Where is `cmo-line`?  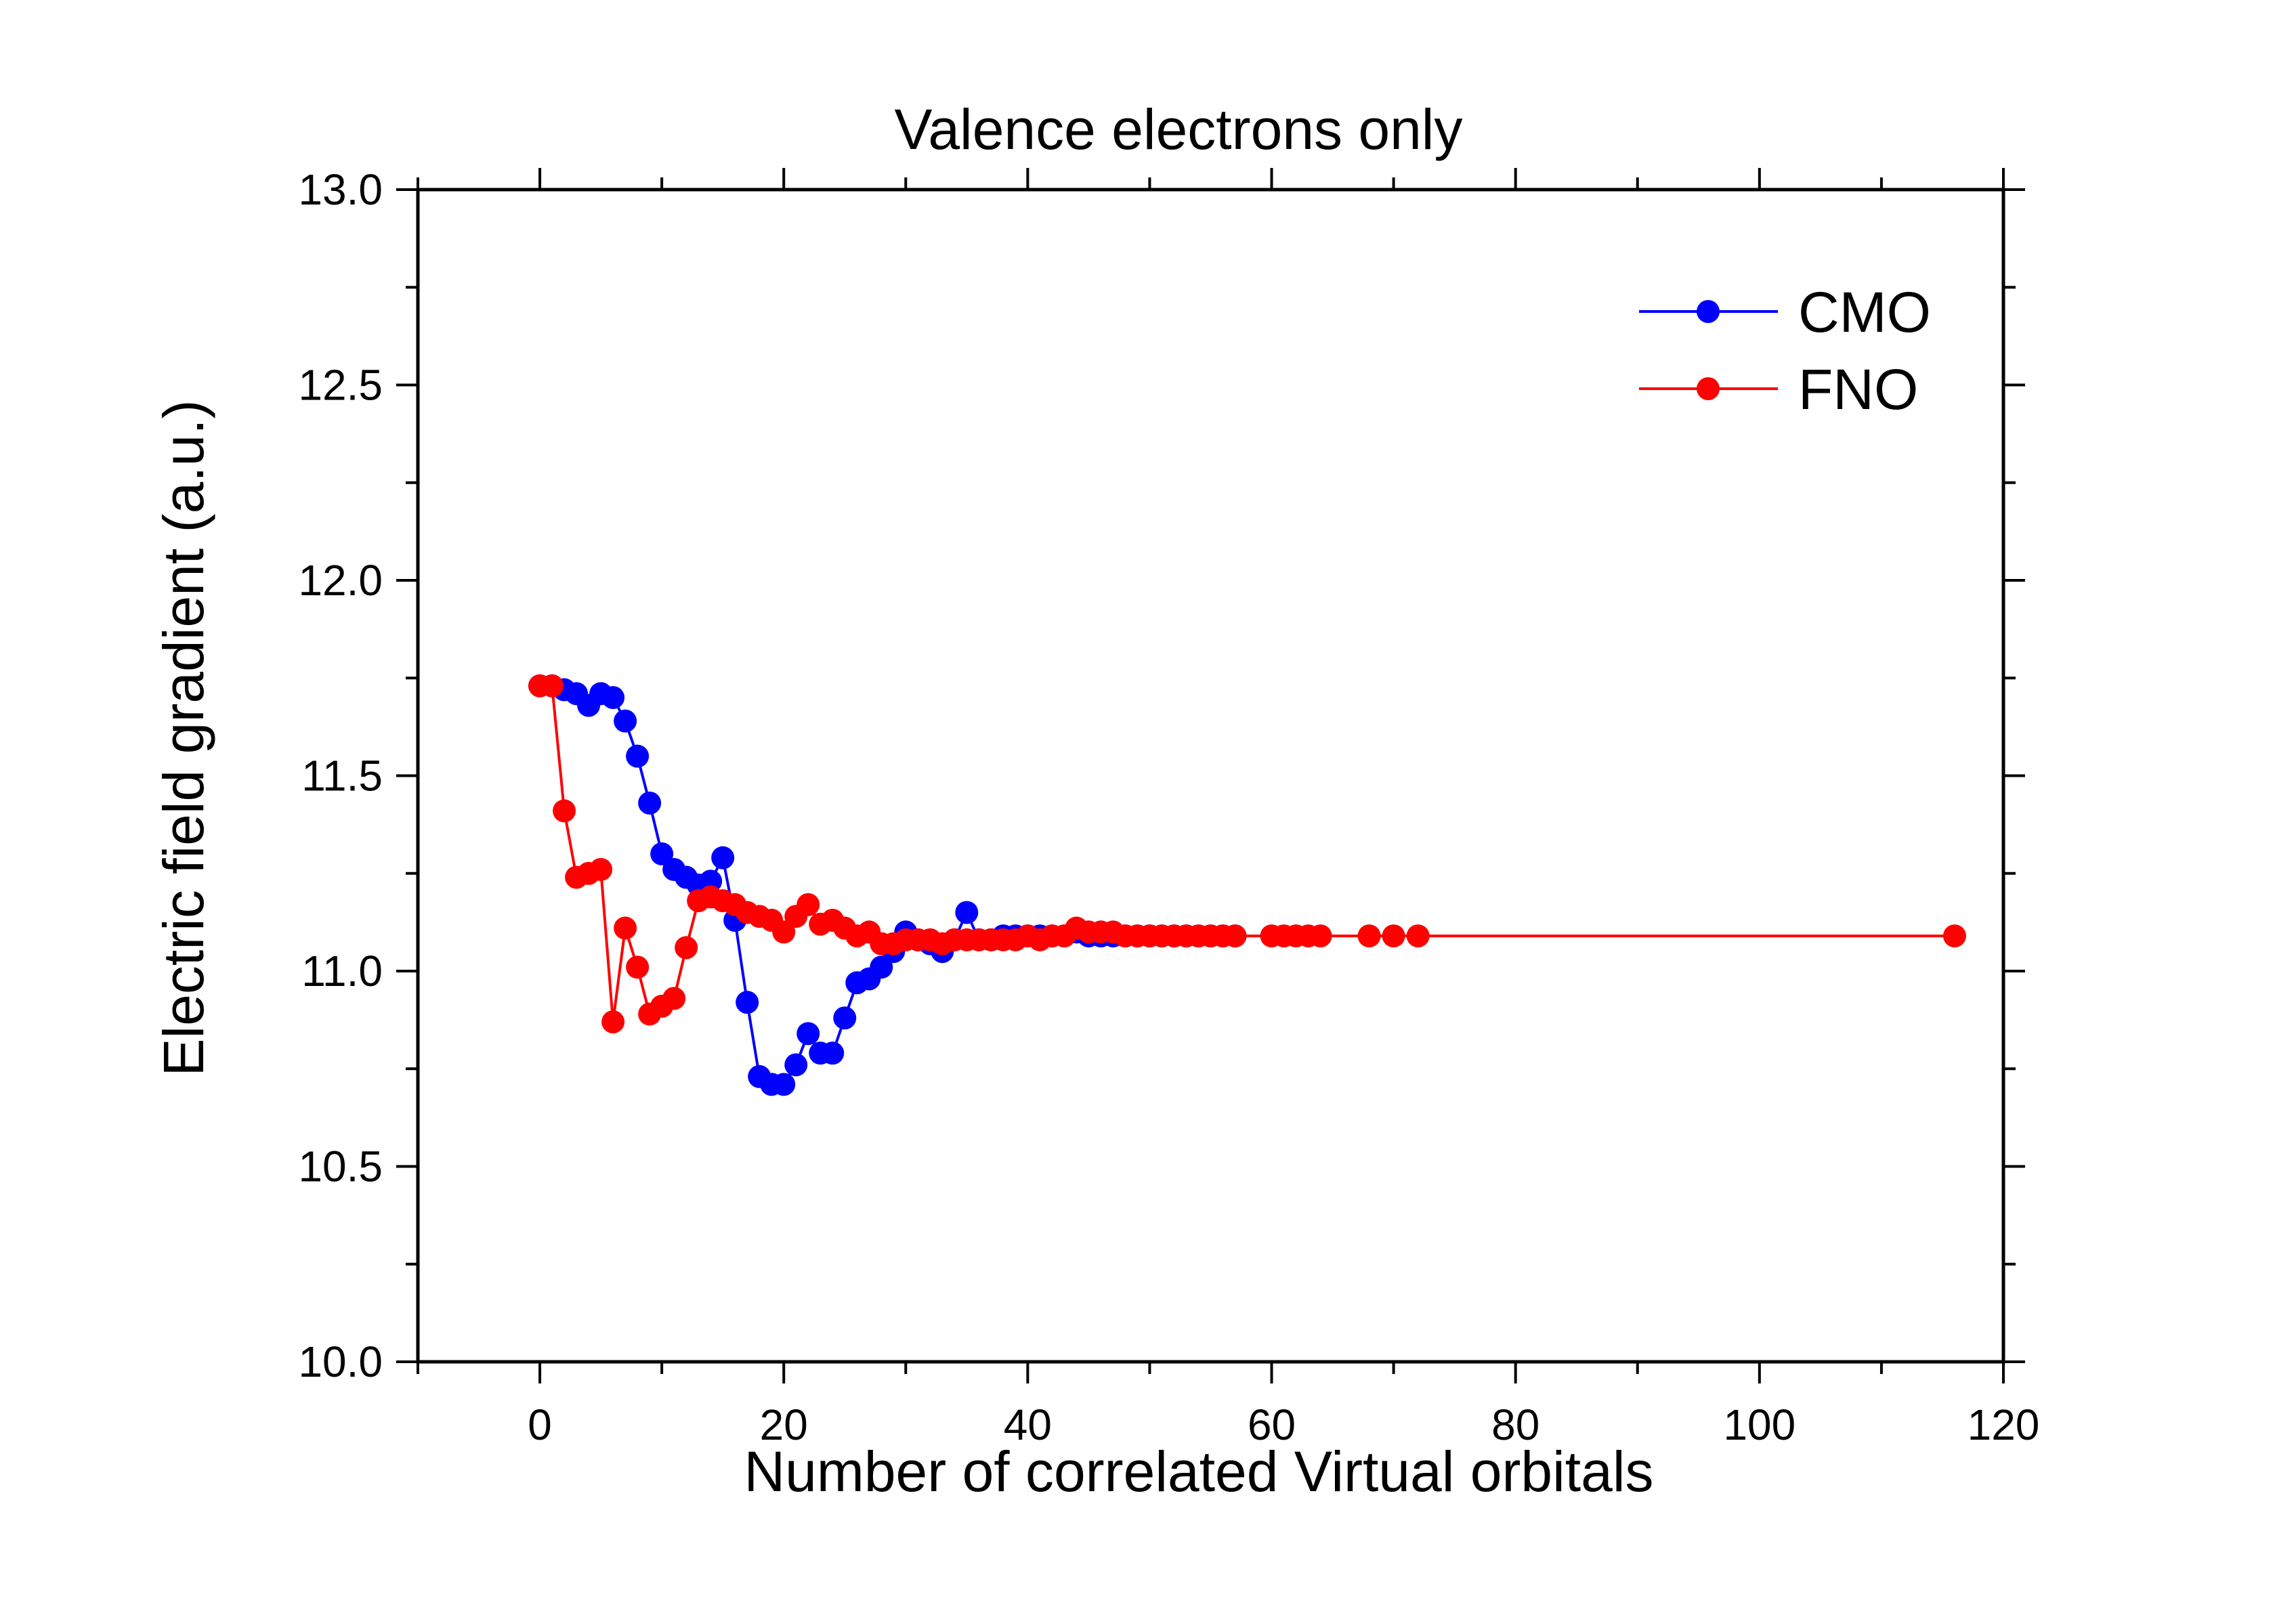 cmo-line is located at coordinates (887, 885).